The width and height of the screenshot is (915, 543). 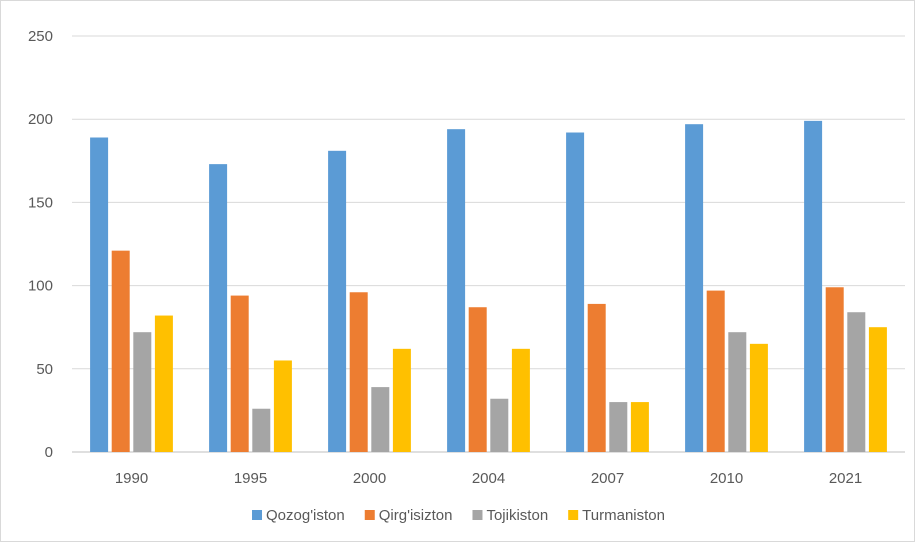 What do you see at coordinates (239, 373) in the screenshot?
I see `bar-qirg-isizton-1995` at bounding box center [239, 373].